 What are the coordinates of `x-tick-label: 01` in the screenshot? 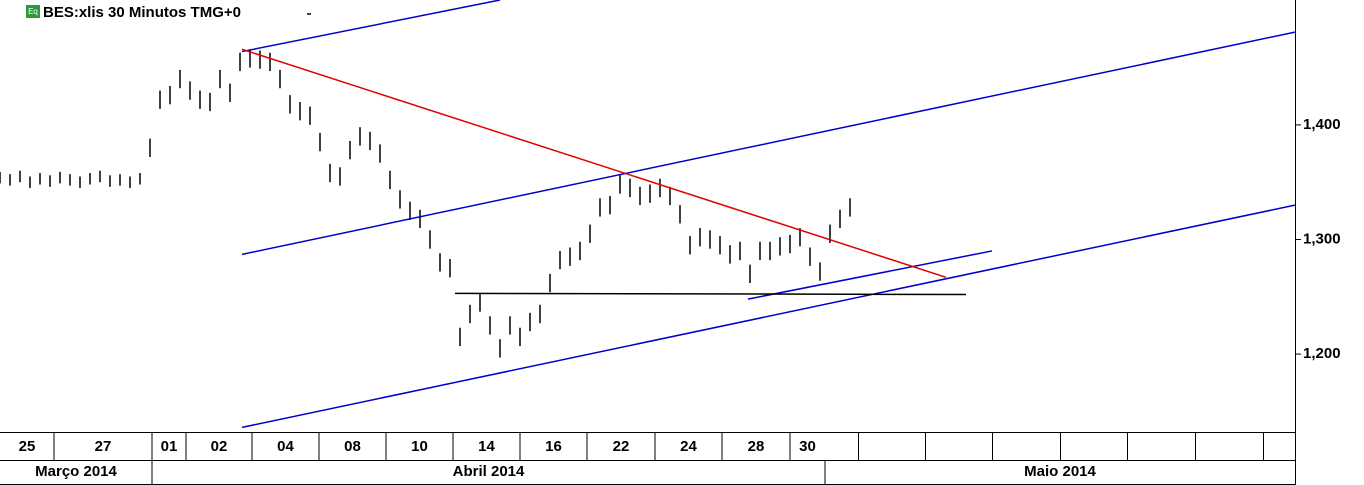 It's located at (169, 446).